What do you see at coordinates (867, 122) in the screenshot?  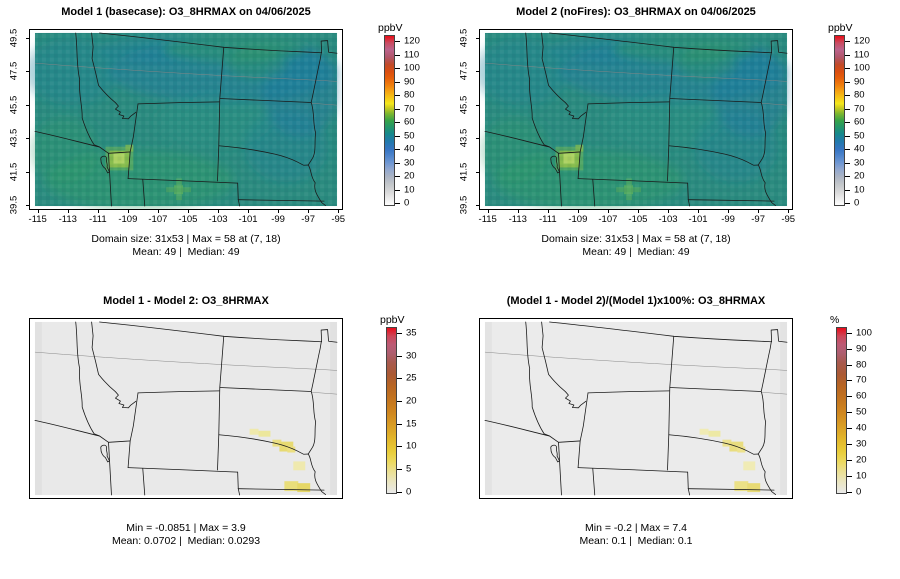 I see `colorbar-ticks: 0 10 20 30 40 50 60 70 80 90 100 110 120` at bounding box center [867, 122].